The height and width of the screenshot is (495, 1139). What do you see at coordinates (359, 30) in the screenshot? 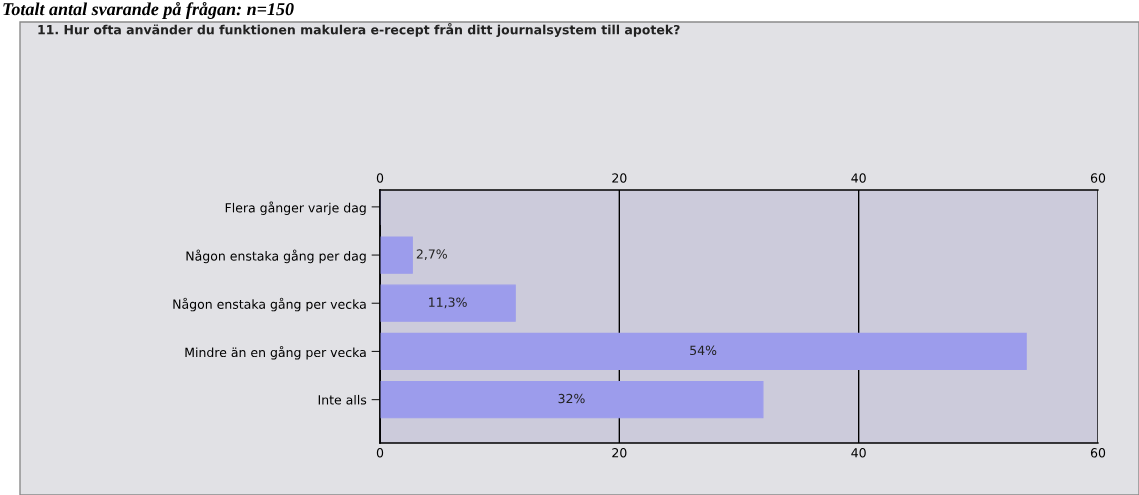
I see `chart-title: 11. Hur ofta använder du funktionen makulera e-recept från ditt journalsystem till apotek?` at bounding box center [359, 30].